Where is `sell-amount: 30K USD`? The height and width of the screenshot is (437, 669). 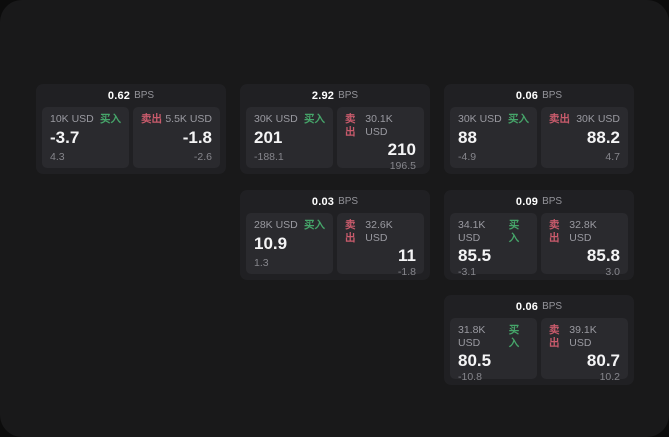 sell-amount: 30K USD is located at coordinates (598, 119).